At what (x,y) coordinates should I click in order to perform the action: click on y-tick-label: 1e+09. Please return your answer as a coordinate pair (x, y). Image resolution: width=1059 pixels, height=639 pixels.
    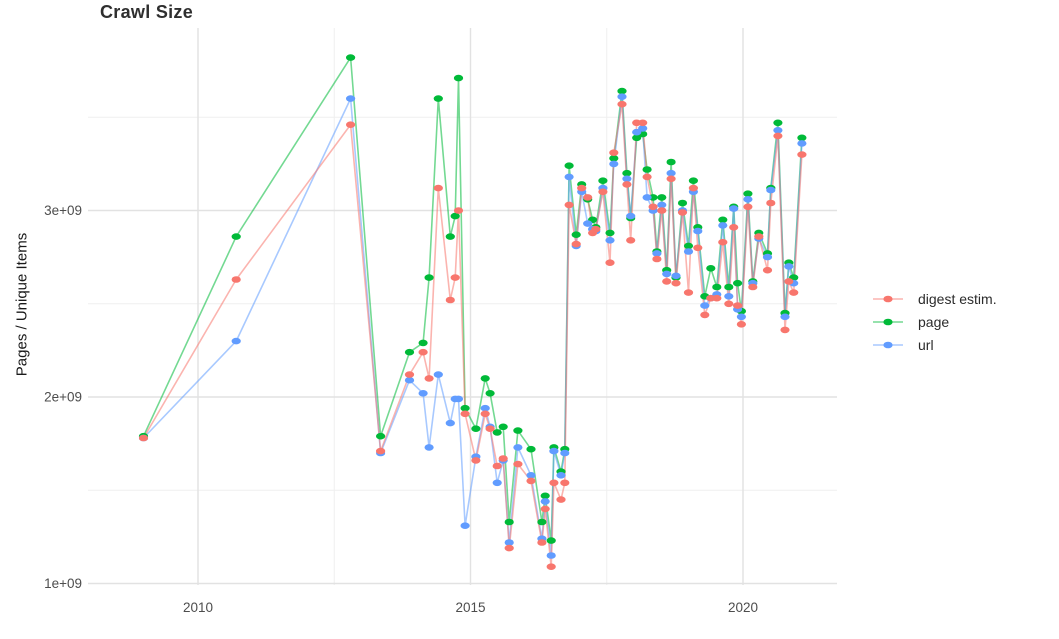
    Looking at the image, I should click on (63, 583).